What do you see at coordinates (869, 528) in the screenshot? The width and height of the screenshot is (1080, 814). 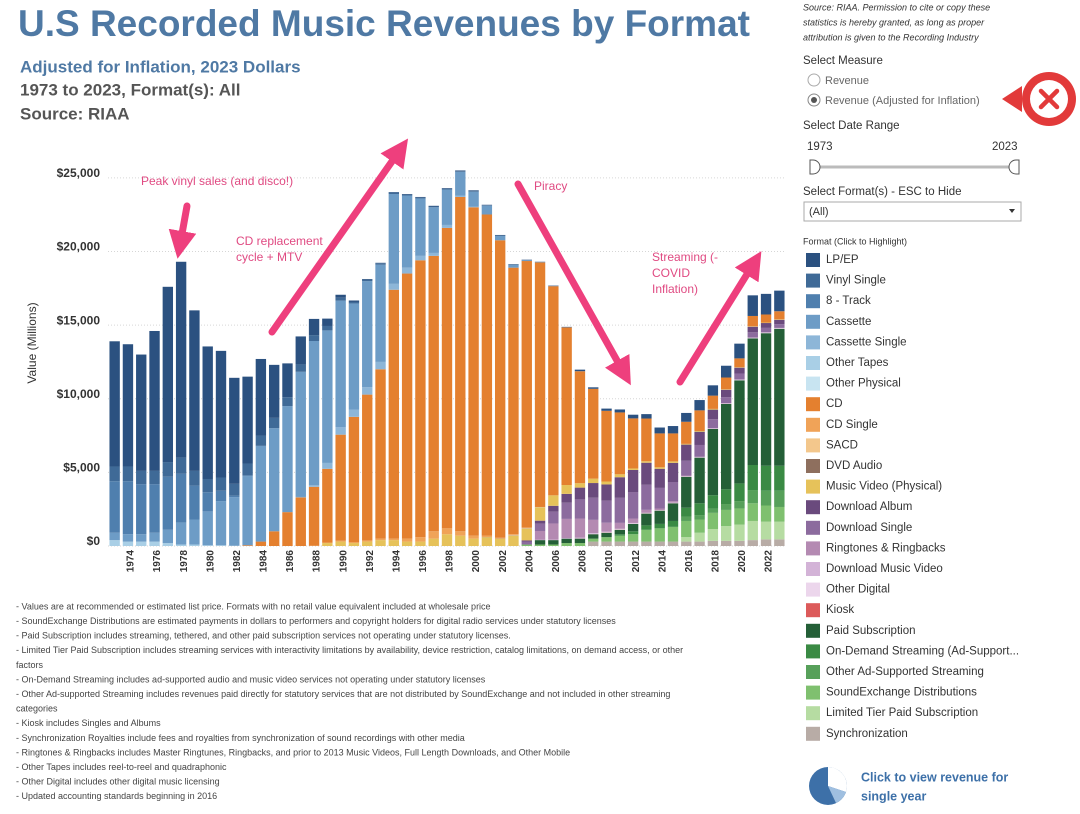 I see `legend-label: Download Single` at bounding box center [869, 528].